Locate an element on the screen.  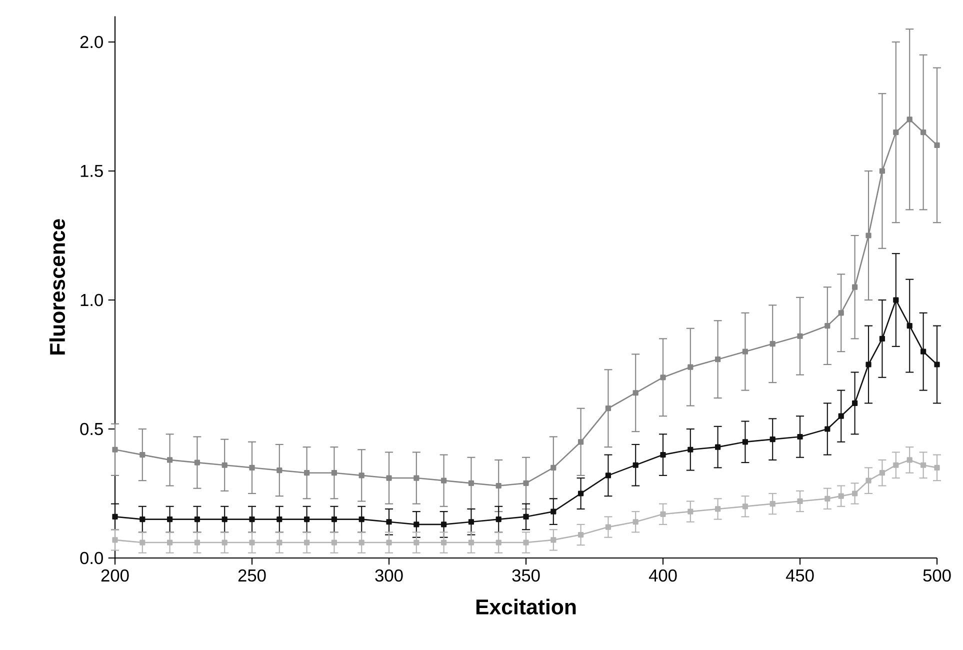
x-tick-label: 450 is located at coordinates (800, 575).